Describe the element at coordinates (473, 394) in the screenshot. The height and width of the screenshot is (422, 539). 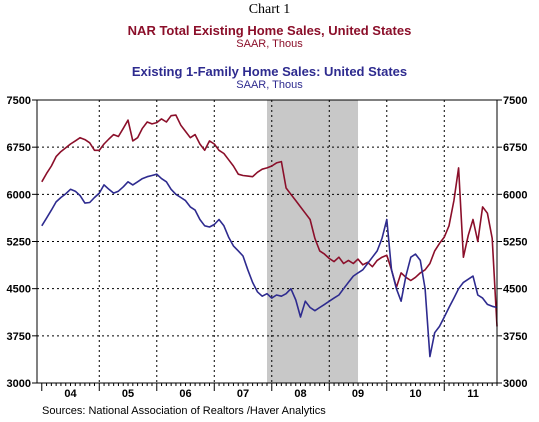
I see `x-tick-label: 11` at that location.